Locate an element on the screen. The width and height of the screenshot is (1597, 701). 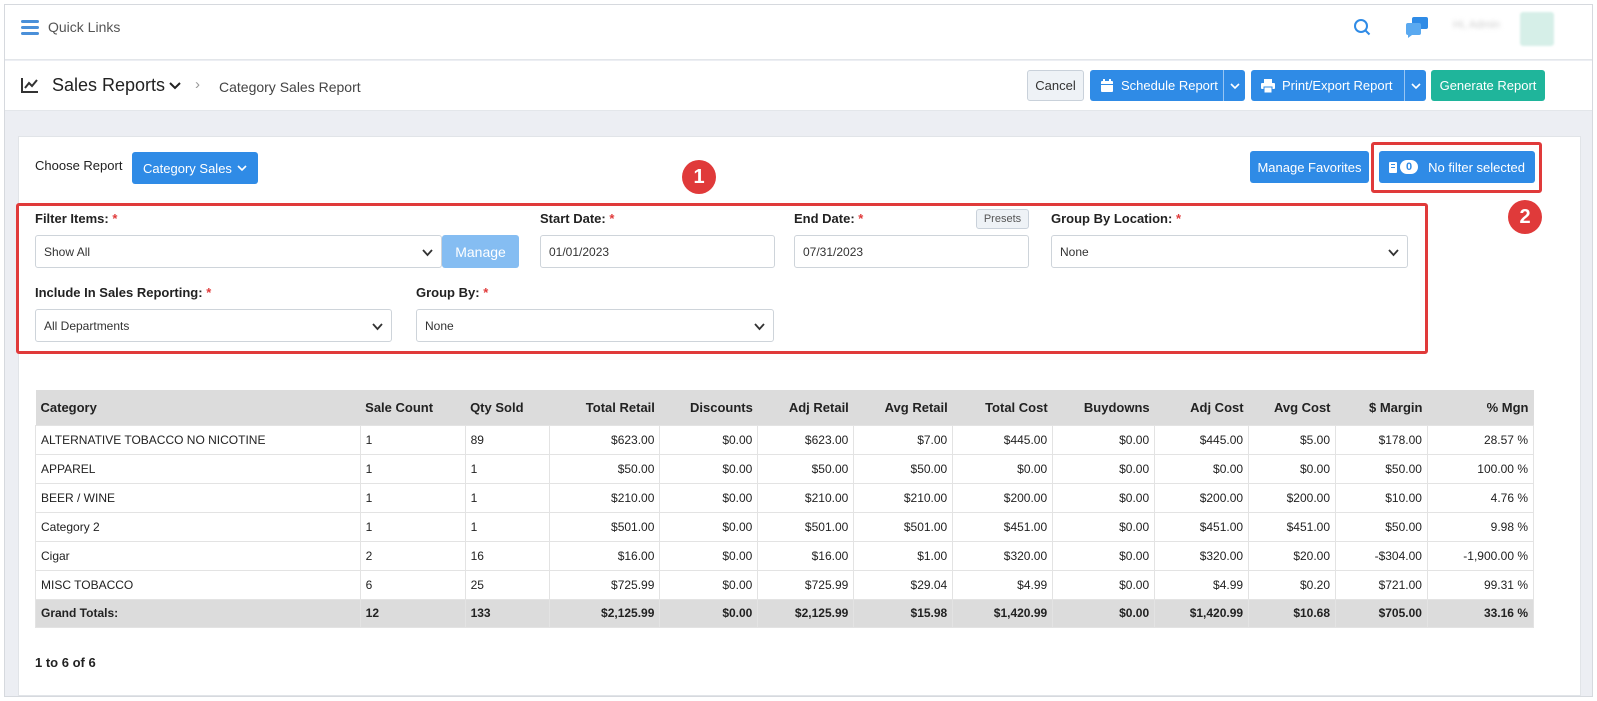
table-cell: $1.00 is located at coordinates (903, 555).